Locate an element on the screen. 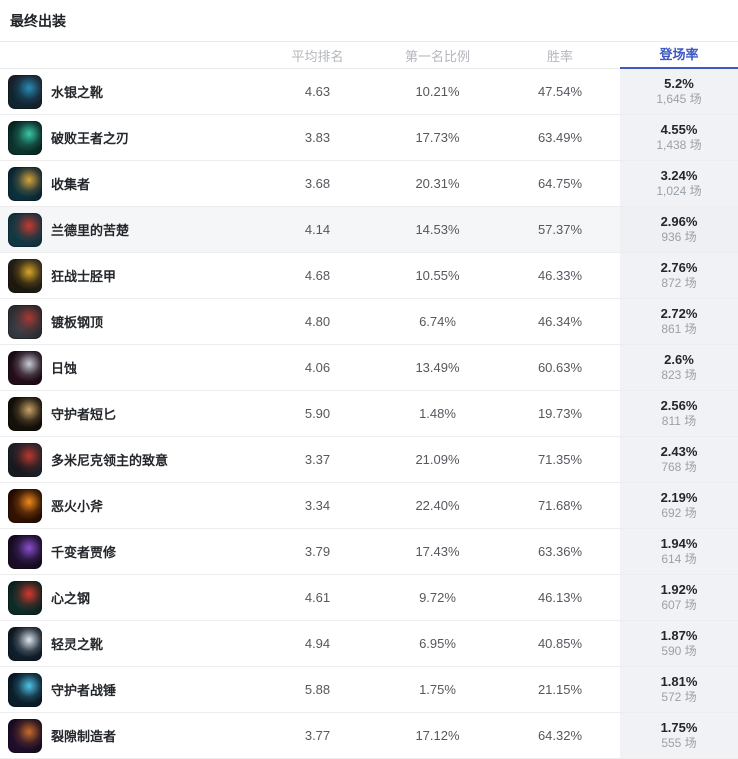 The height and width of the screenshot is (759, 738). games-count: 1,645 场 is located at coordinates (679, 99).